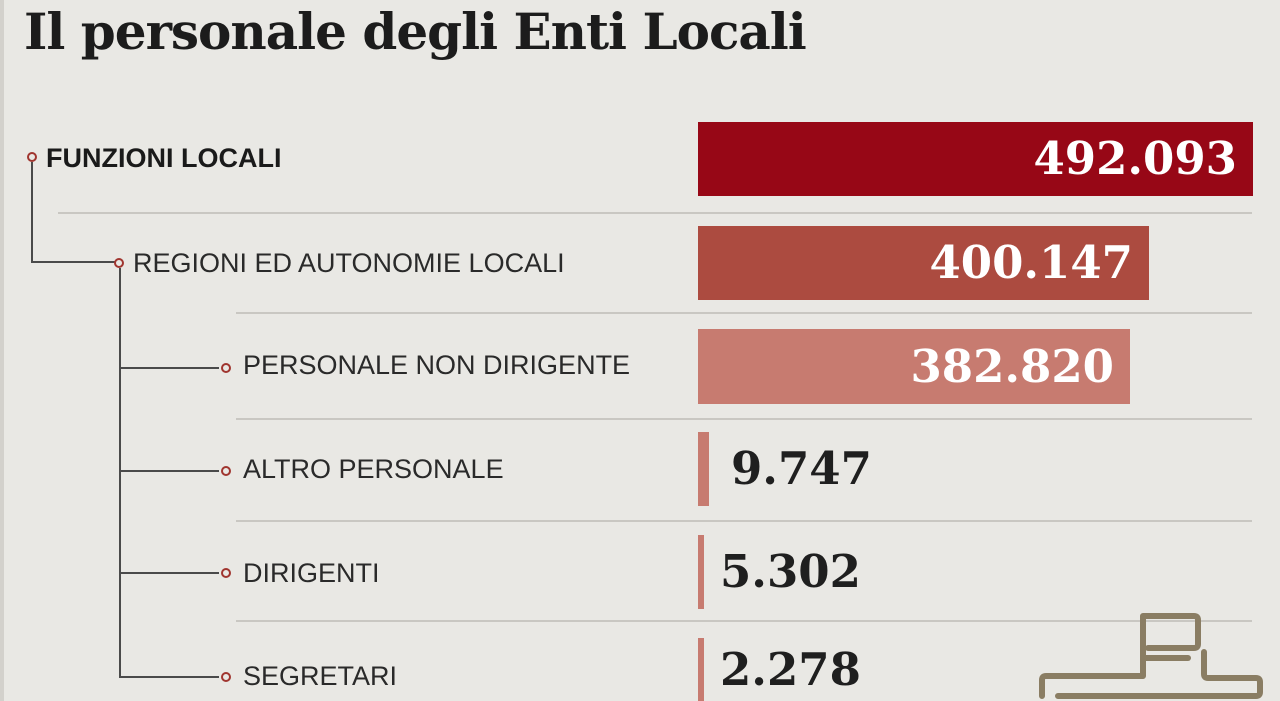 This screenshot has width=1280, height=701. What do you see at coordinates (164, 158) in the screenshot?
I see `row-label-funzioni-locali: FUNZIONI LOCALI` at bounding box center [164, 158].